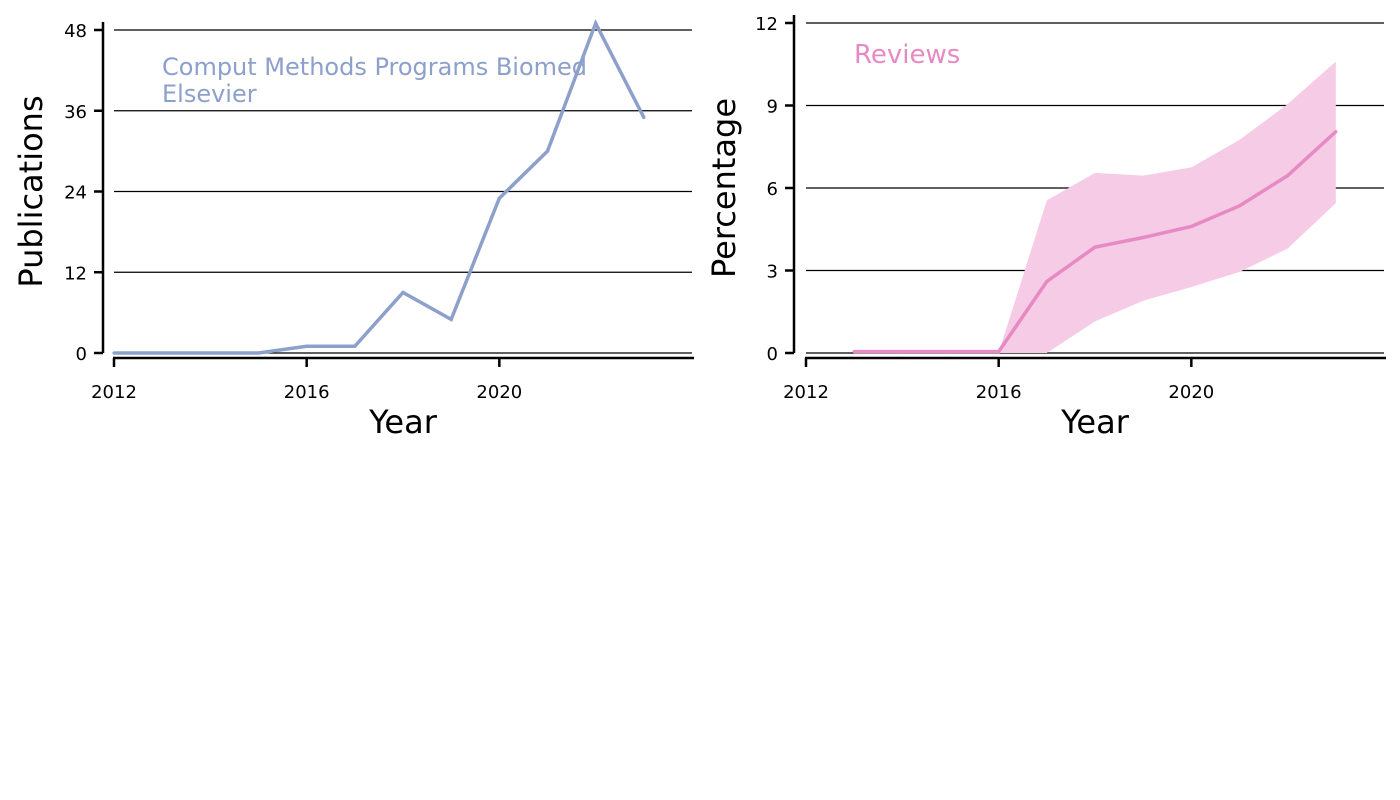 This screenshot has height=800, width=1400. What do you see at coordinates (374, 67) in the screenshot?
I see `plot-annotation: Comput Methods Programs Biomed` at bounding box center [374, 67].